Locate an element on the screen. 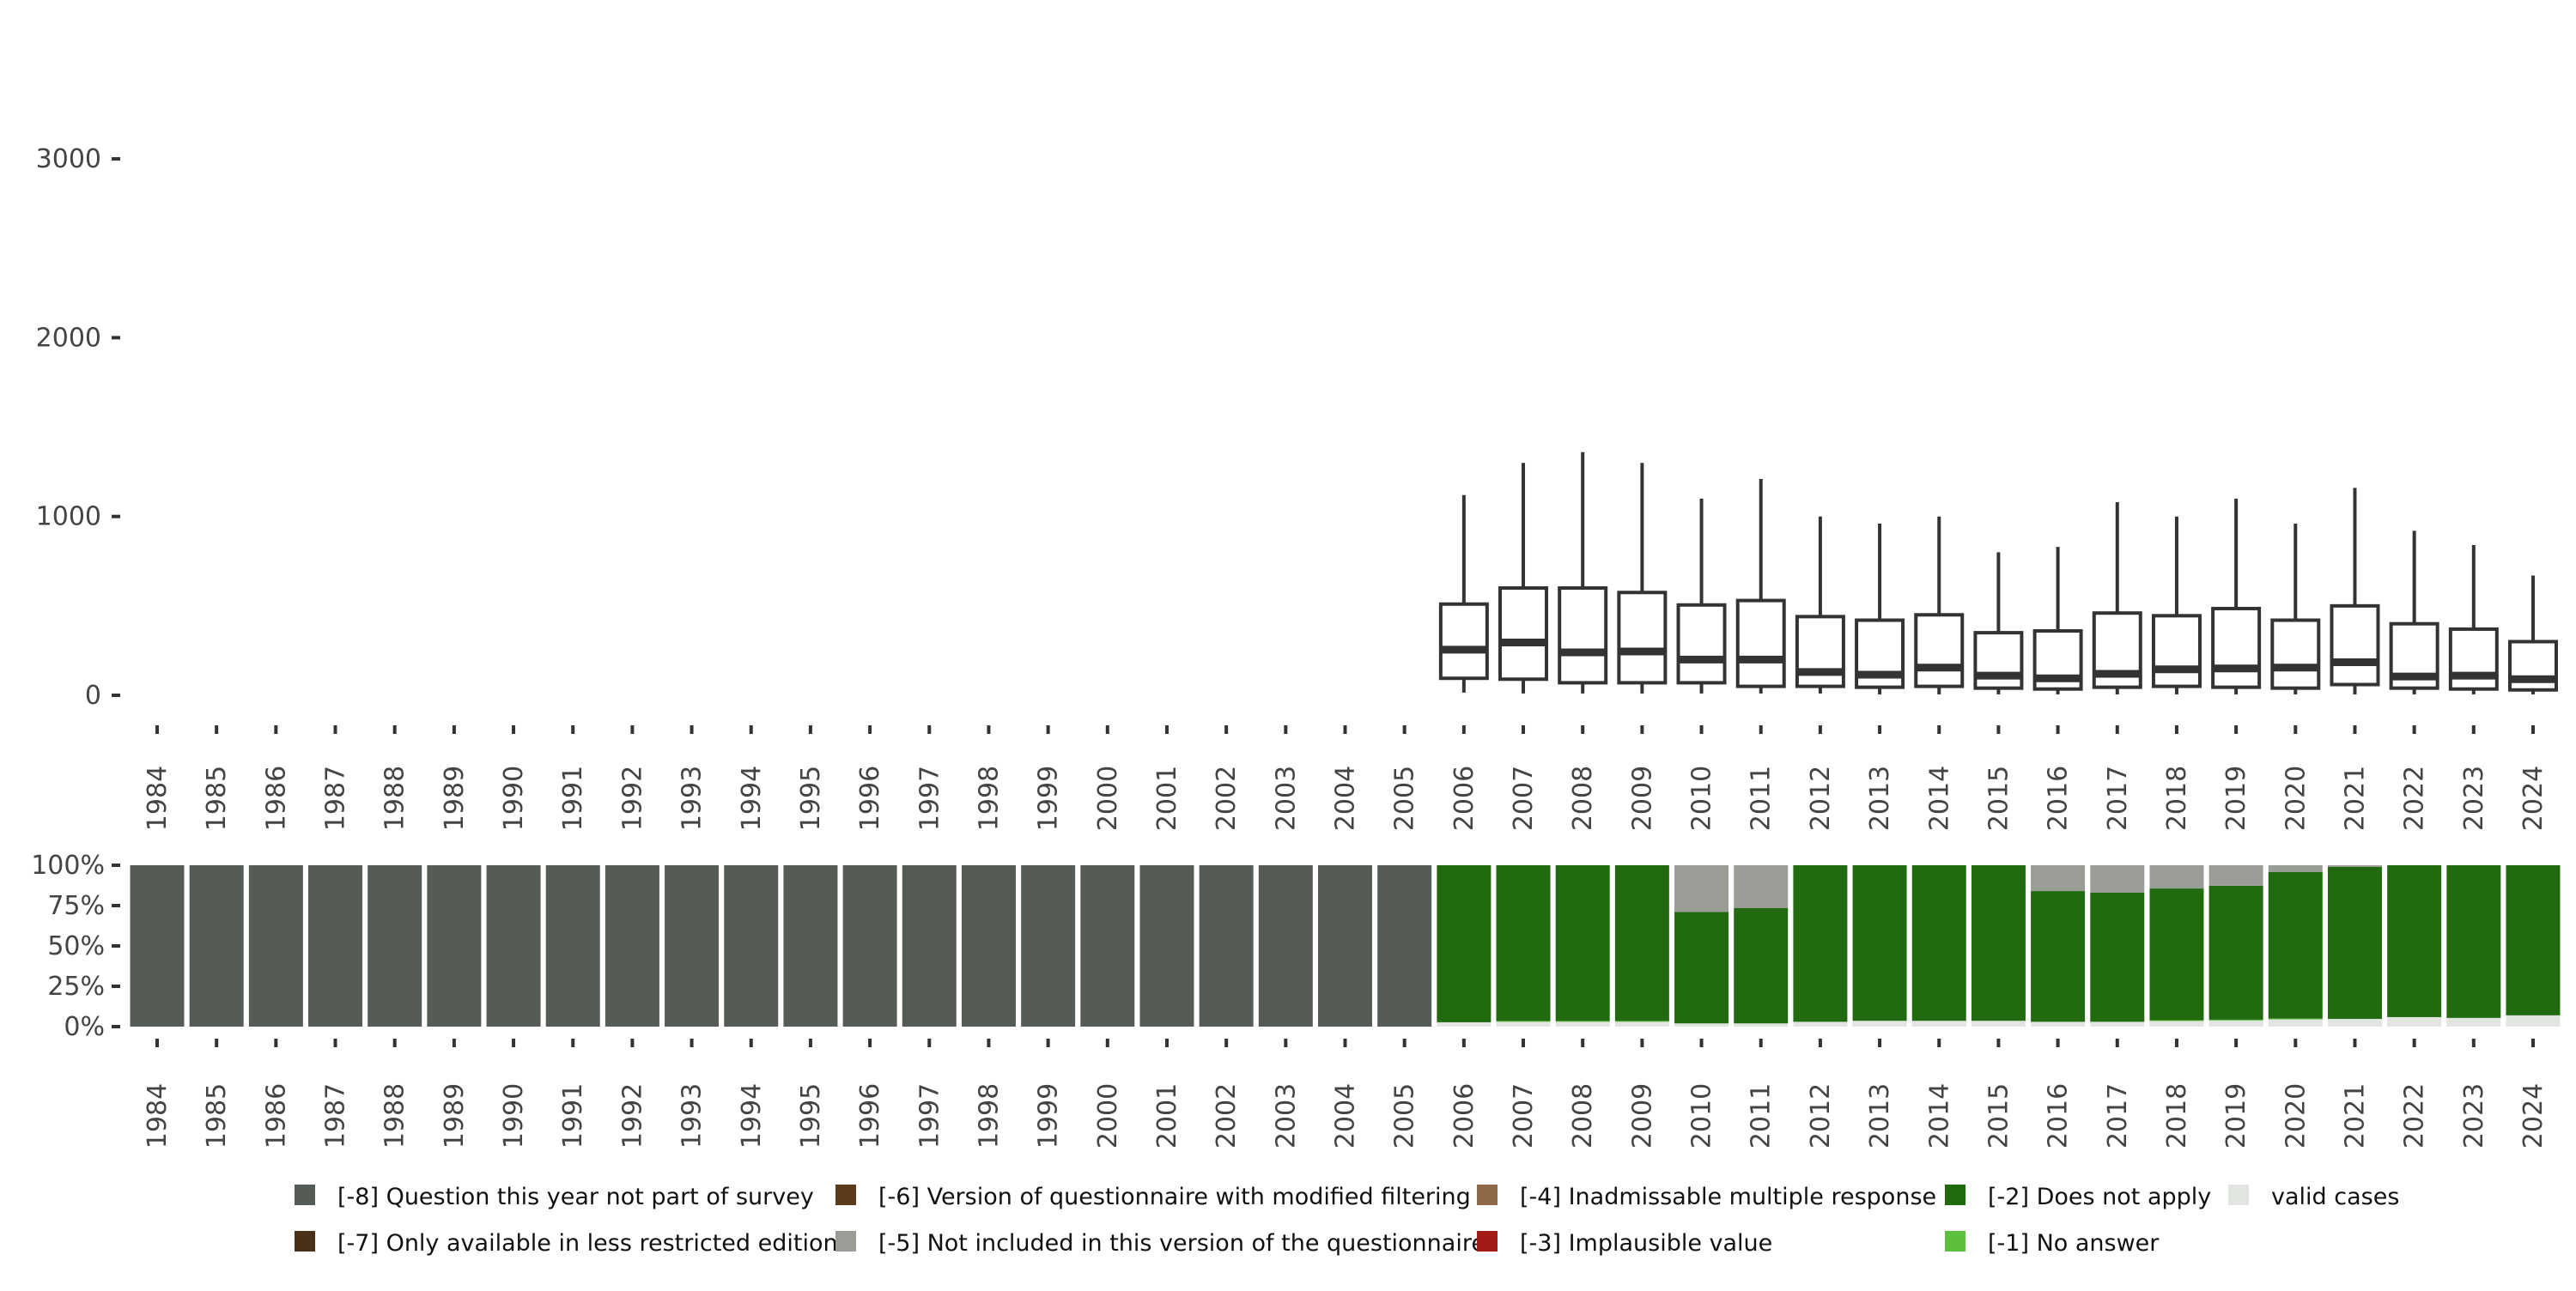 The width and height of the screenshot is (2576, 1291). x-tick-label: 2006 is located at coordinates (1464, 1116).